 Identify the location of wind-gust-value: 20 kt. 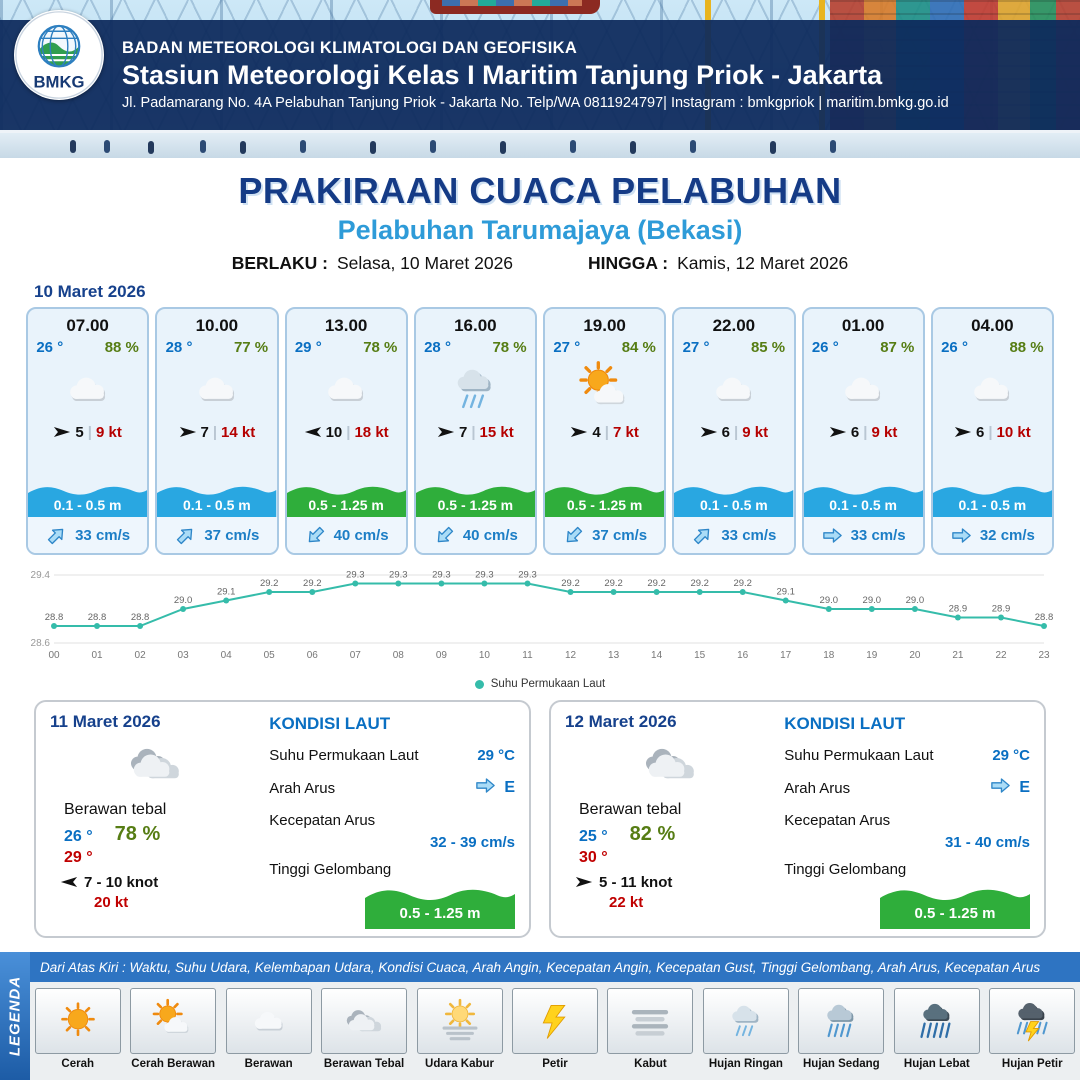
(111, 902).